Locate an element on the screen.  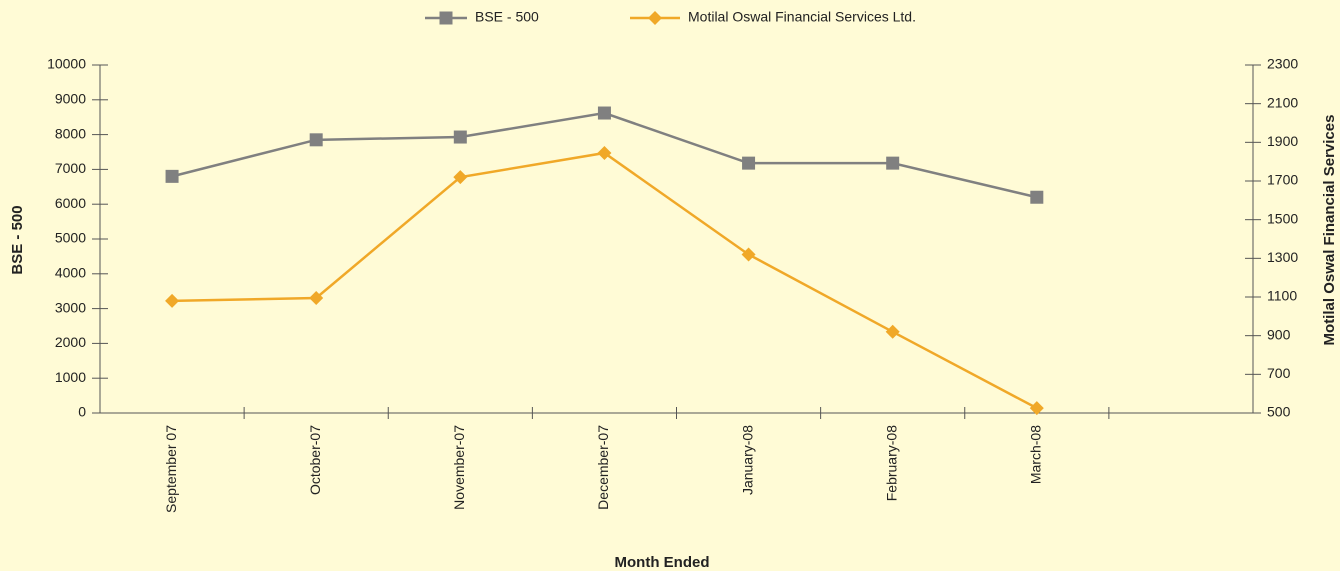
y-tick-label: 2000 is located at coordinates (70, 342).